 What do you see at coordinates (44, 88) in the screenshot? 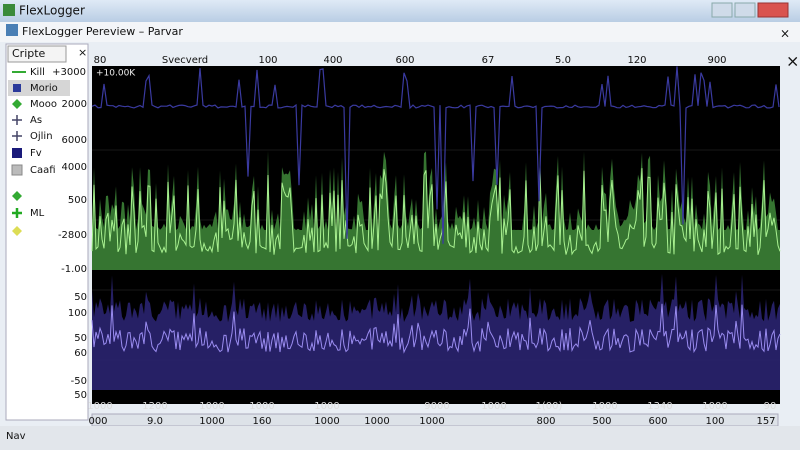
I see `sidebar-item: Morio` at bounding box center [44, 88].